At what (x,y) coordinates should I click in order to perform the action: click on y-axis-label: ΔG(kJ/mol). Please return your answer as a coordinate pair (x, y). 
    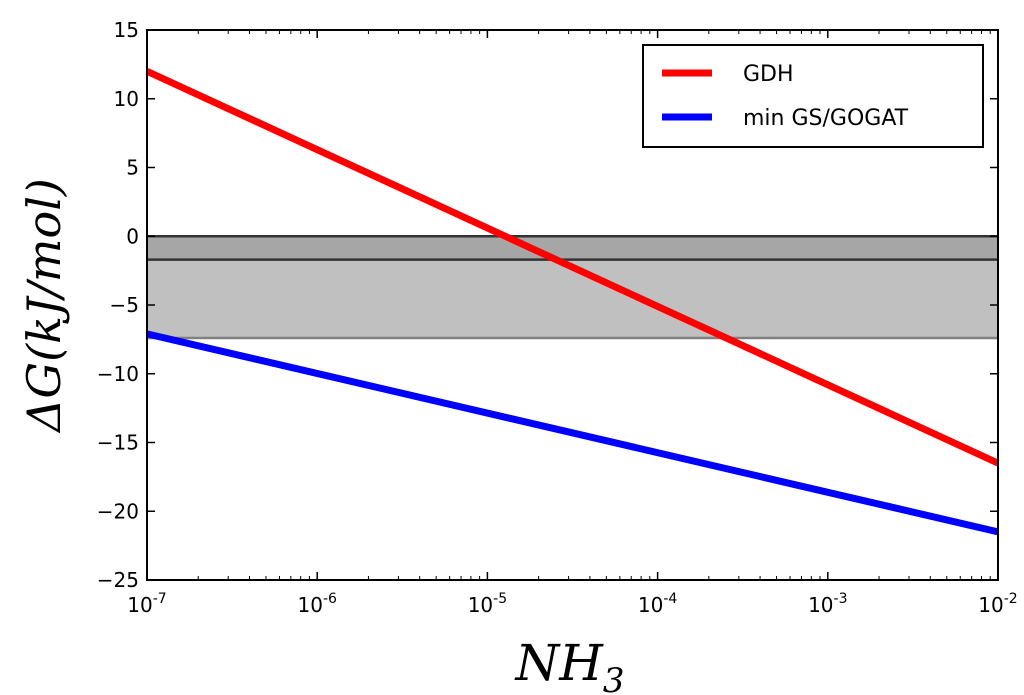
    Looking at the image, I should click on (44, 306).